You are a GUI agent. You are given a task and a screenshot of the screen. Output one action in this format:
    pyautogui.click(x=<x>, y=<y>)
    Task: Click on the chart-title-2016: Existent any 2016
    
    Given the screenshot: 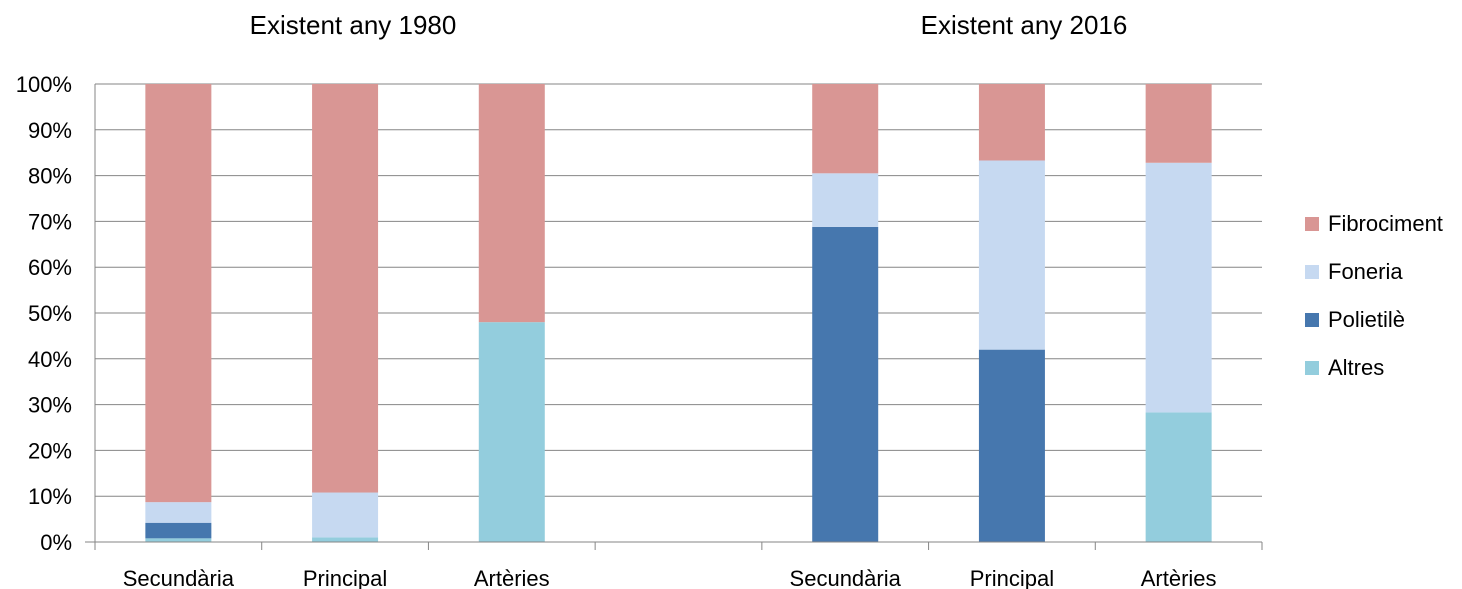 What is the action you would take?
    pyautogui.click(x=1024, y=25)
    